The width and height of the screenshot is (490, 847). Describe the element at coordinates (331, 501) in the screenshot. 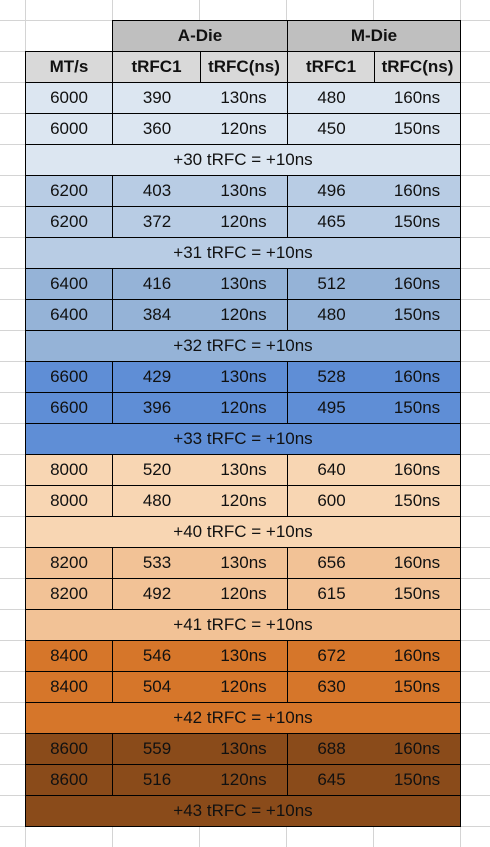

I see `table-cell: 600` at that location.